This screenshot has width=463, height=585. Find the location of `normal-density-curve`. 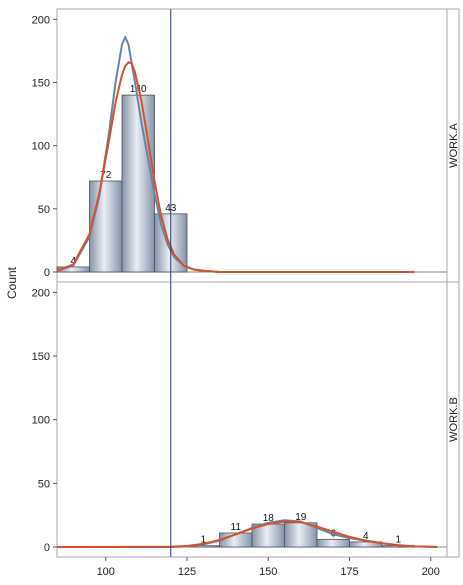

normal-density-curve is located at coordinates (247, 534).